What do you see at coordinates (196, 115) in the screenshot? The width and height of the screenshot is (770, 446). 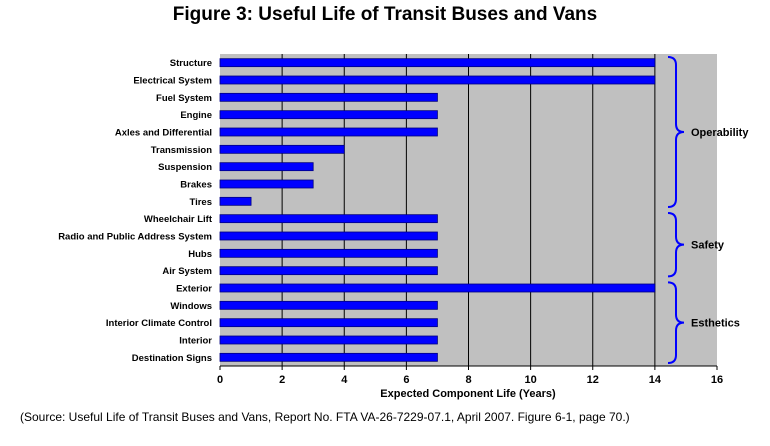 I see `category-label: Engine` at bounding box center [196, 115].